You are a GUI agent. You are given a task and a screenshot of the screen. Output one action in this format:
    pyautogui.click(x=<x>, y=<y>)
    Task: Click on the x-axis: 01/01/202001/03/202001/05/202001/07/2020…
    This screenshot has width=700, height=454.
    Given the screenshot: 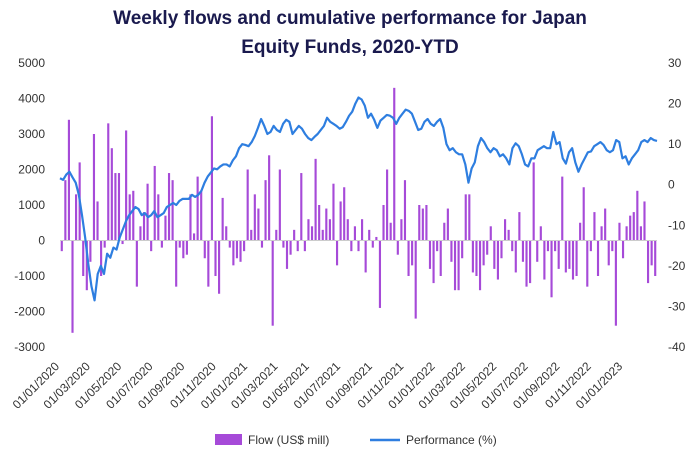 What is the action you would take?
    pyautogui.click(x=318, y=385)
    